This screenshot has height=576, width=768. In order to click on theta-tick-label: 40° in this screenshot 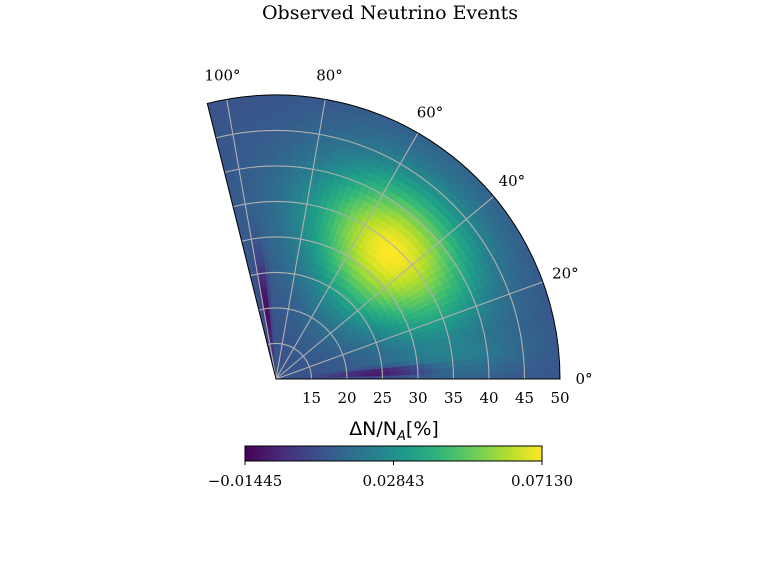, I will do `click(512, 181)`.